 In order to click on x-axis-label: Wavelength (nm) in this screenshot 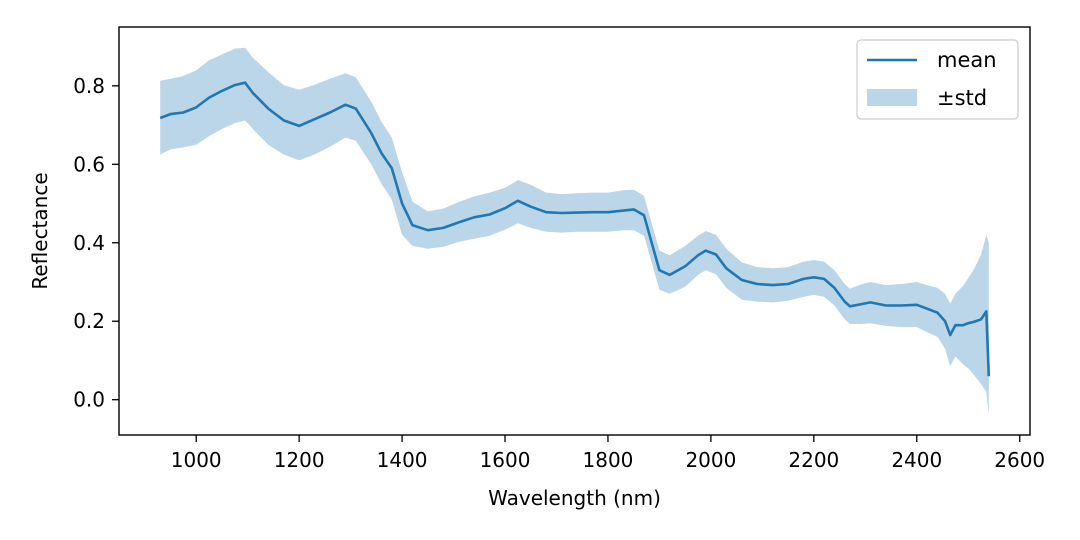, I will do `click(574, 498)`.